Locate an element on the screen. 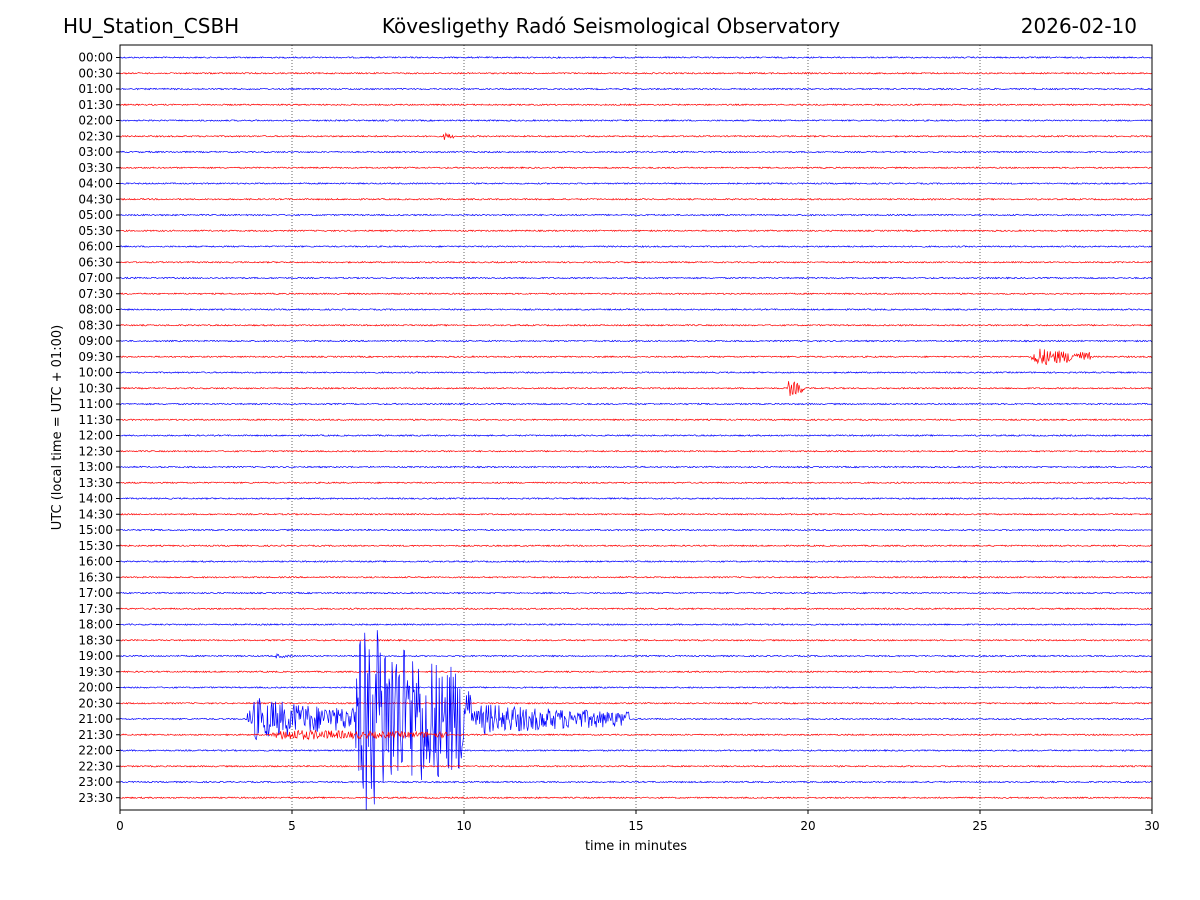 The image size is (1200, 900). station-name: HU_Station_CSBH is located at coordinates (151, 26).